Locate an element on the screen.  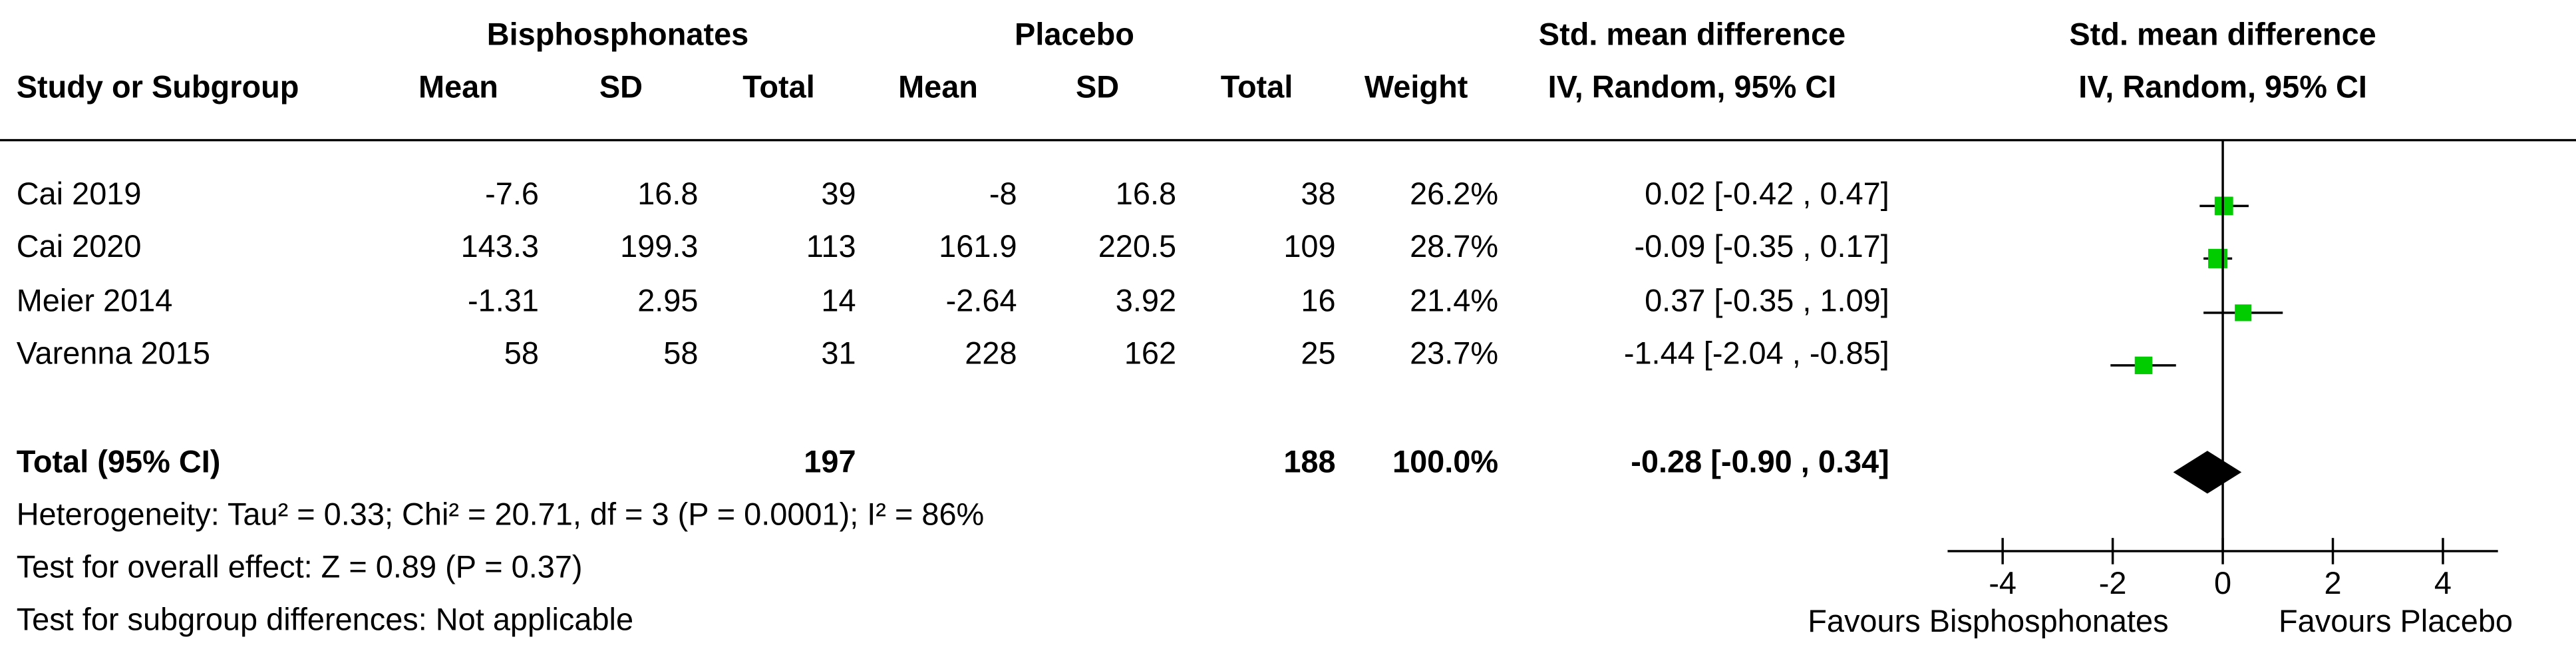
cell: 220.5 is located at coordinates (1137, 247).